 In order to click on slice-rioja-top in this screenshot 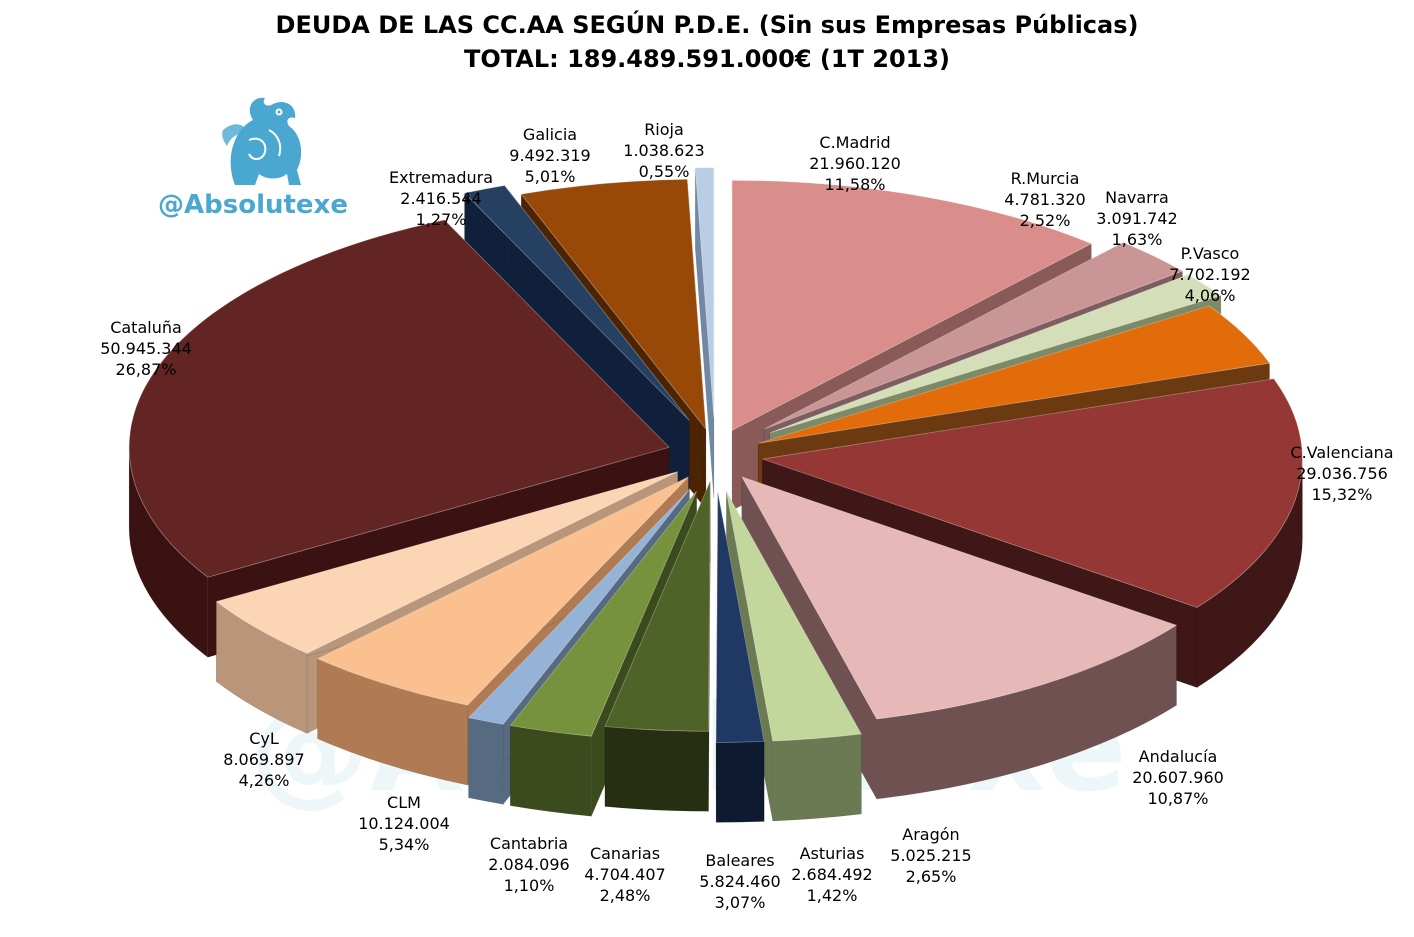, I will do `click(704, 292)`.